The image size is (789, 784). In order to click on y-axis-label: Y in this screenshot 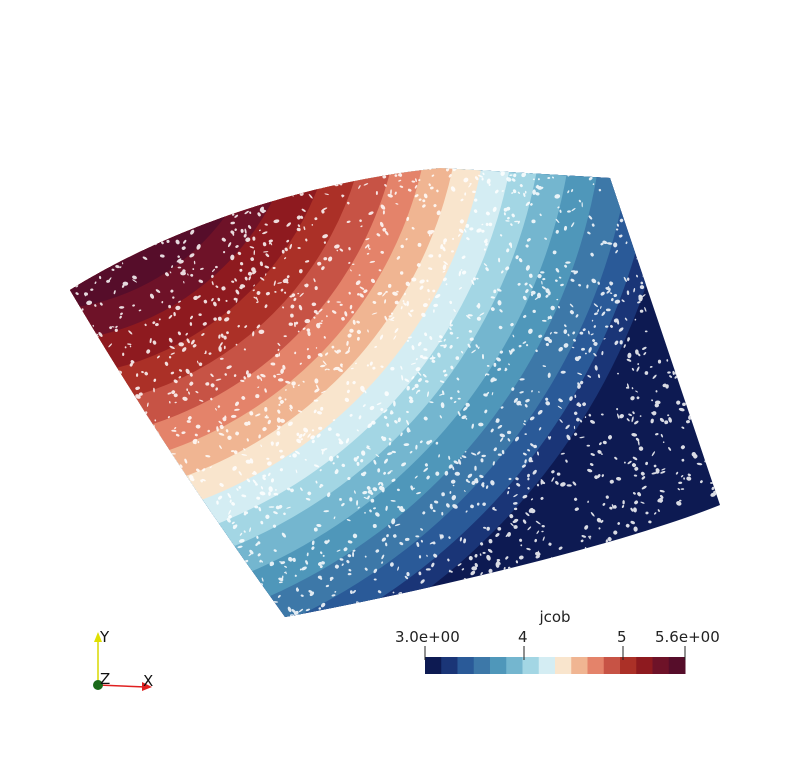, I will do `click(105, 637)`.